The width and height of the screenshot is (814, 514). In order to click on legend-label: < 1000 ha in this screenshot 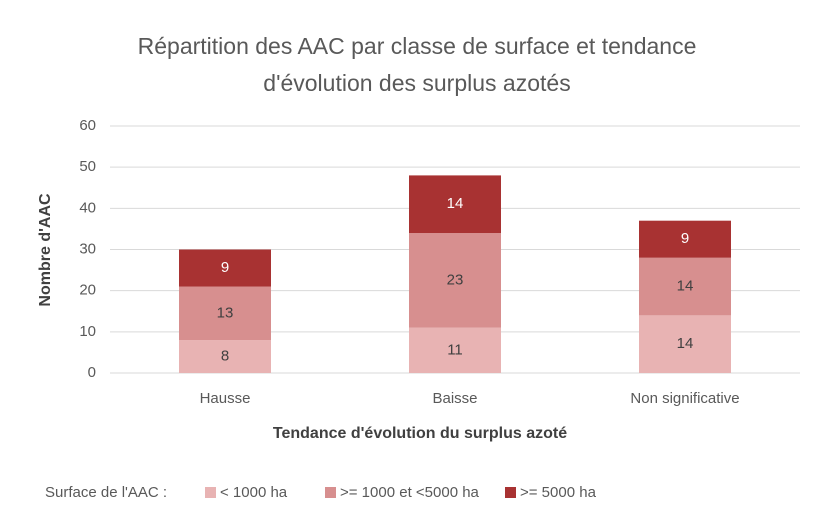, I will do `click(254, 492)`.